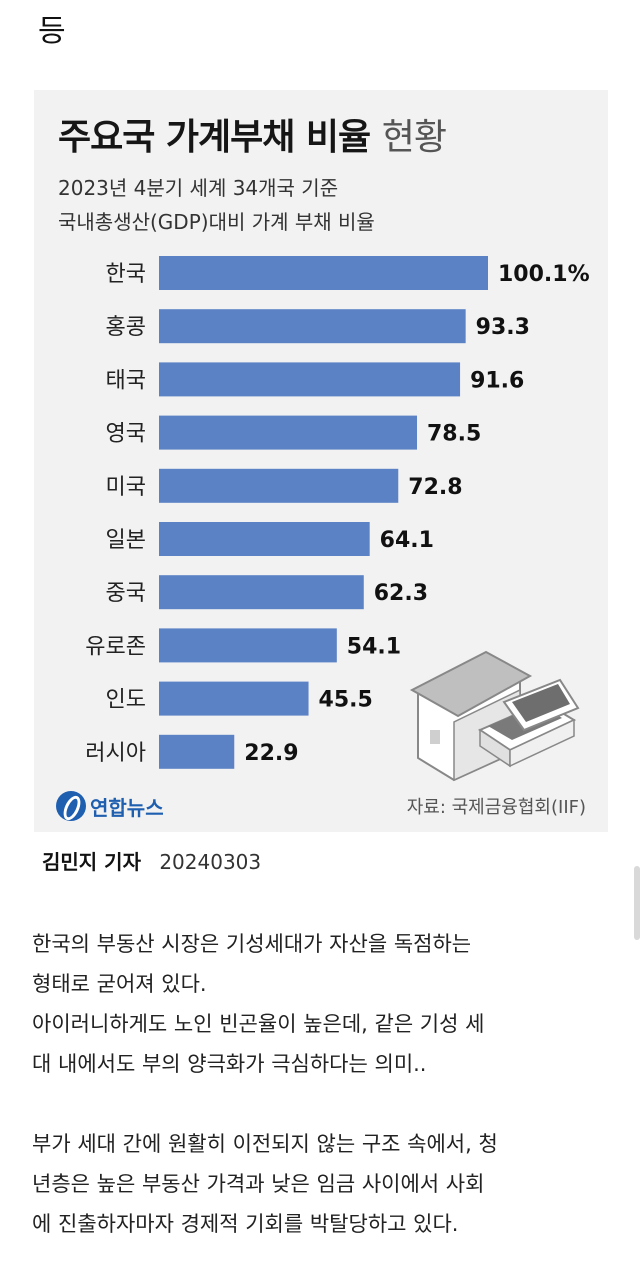 The width and height of the screenshot is (640, 1280). I want to click on article-line: 대 내에서도 부의 양극화가 극심하다는 의미.., so click(229, 1064).